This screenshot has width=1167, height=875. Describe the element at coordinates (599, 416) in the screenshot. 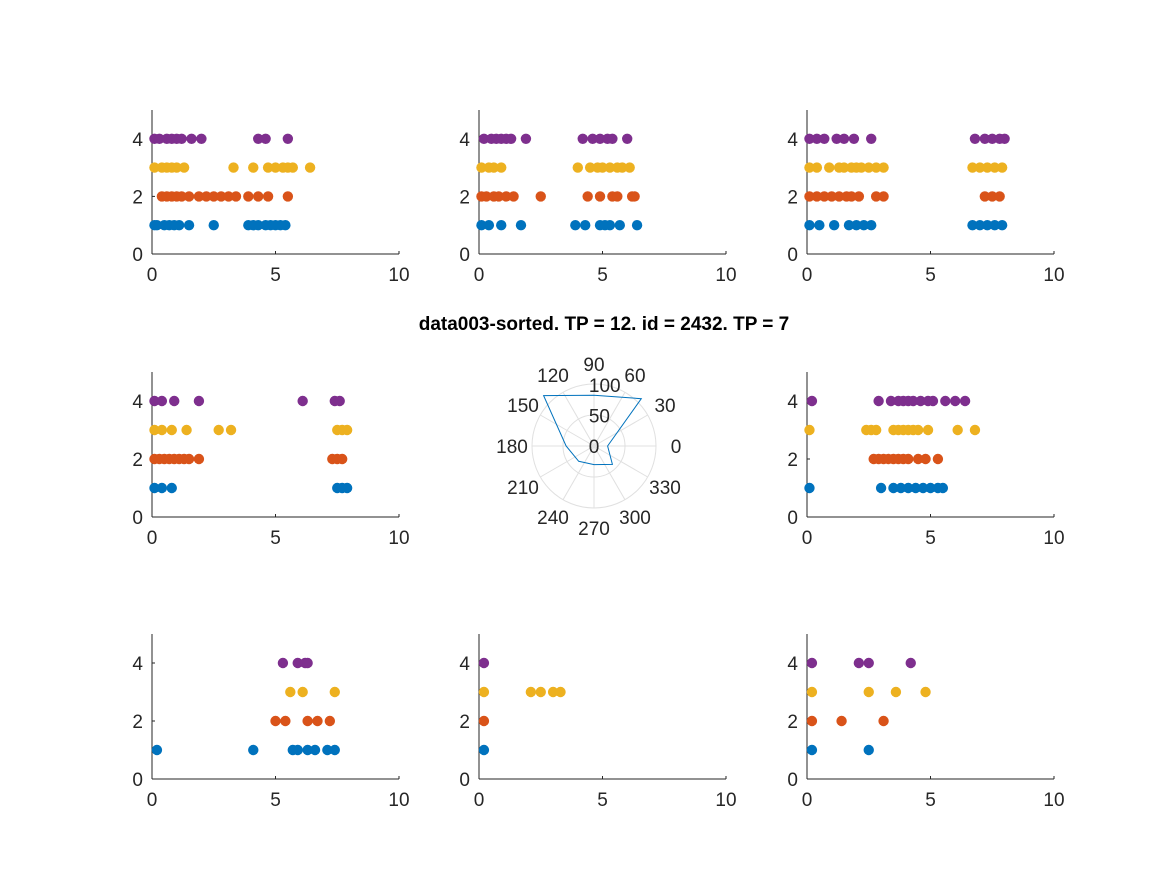

I see `polar-radius-label: 50` at that location.